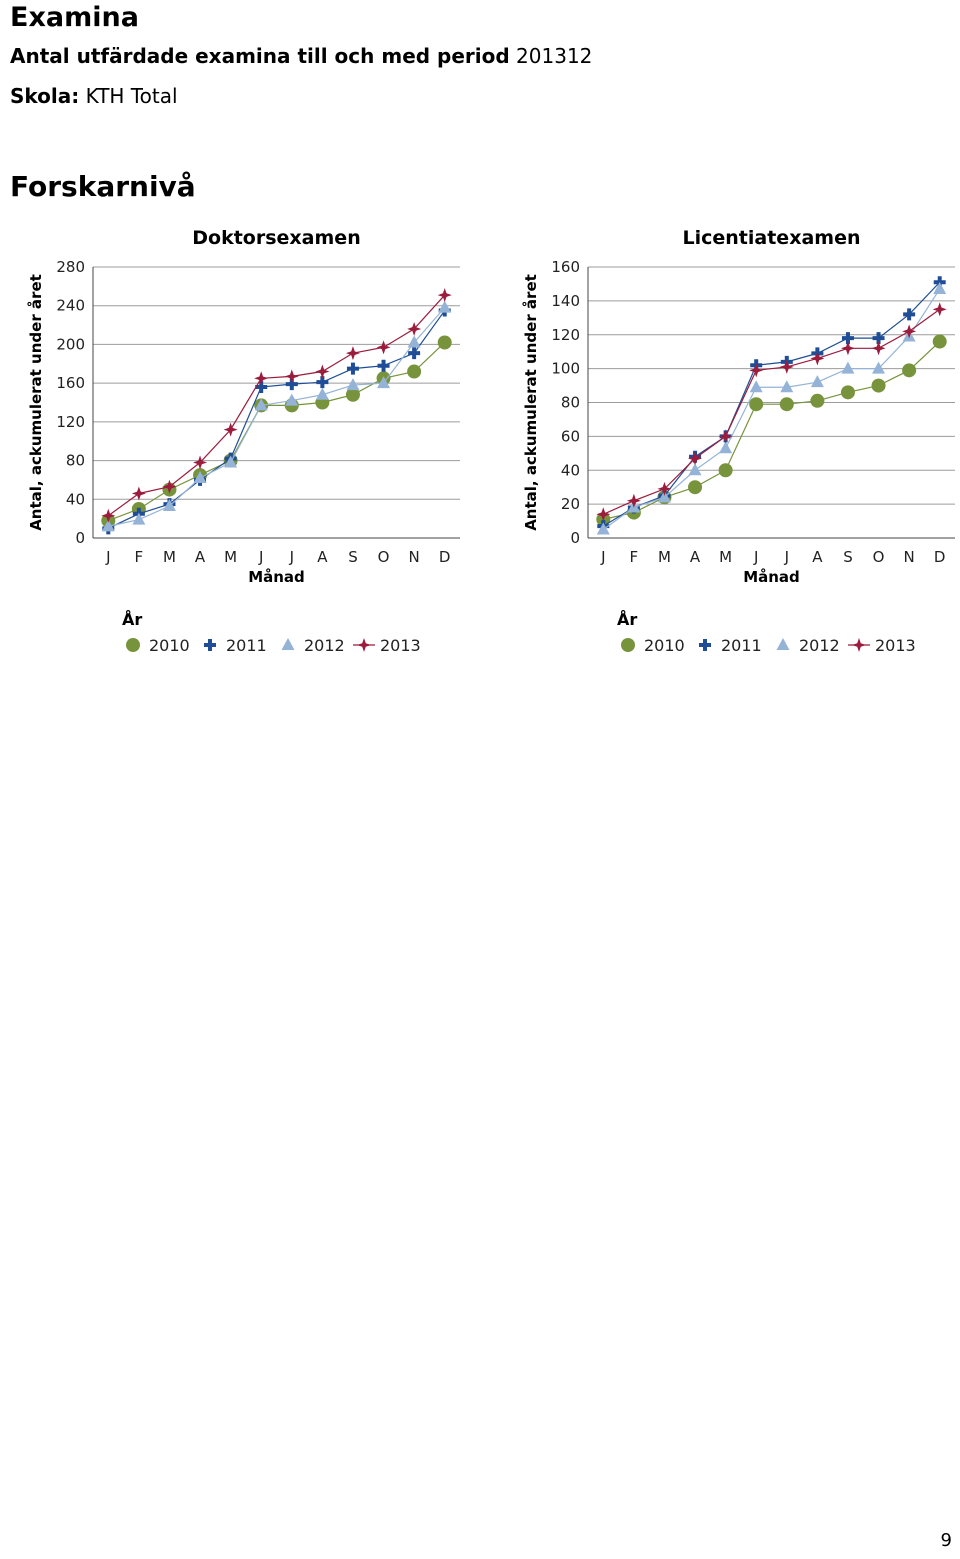  I want to click on y-tick-label: 100, so click(565, 369).